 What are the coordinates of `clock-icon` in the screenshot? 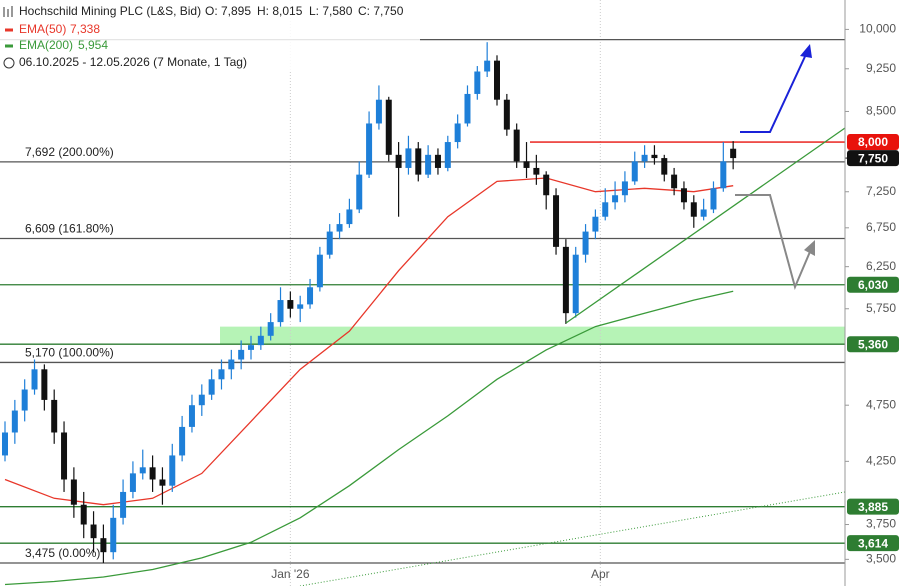 It's located at (9, 63).